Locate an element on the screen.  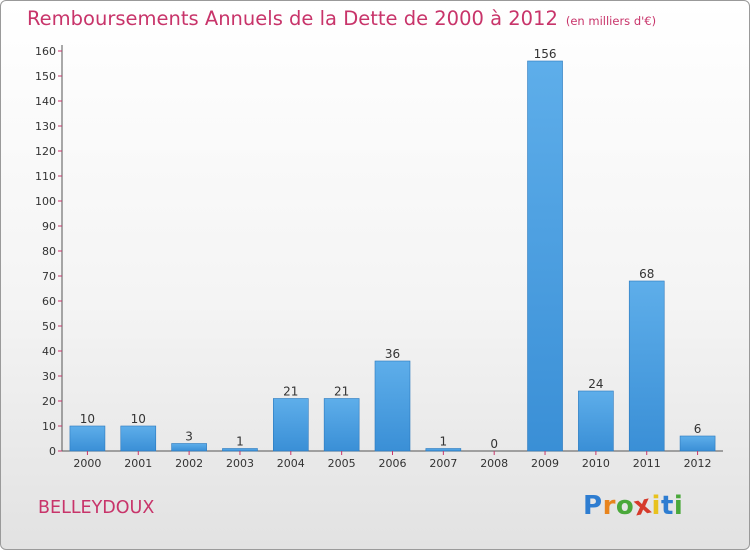
x-tick-label: 2010 is located at coordinates (596, 463).